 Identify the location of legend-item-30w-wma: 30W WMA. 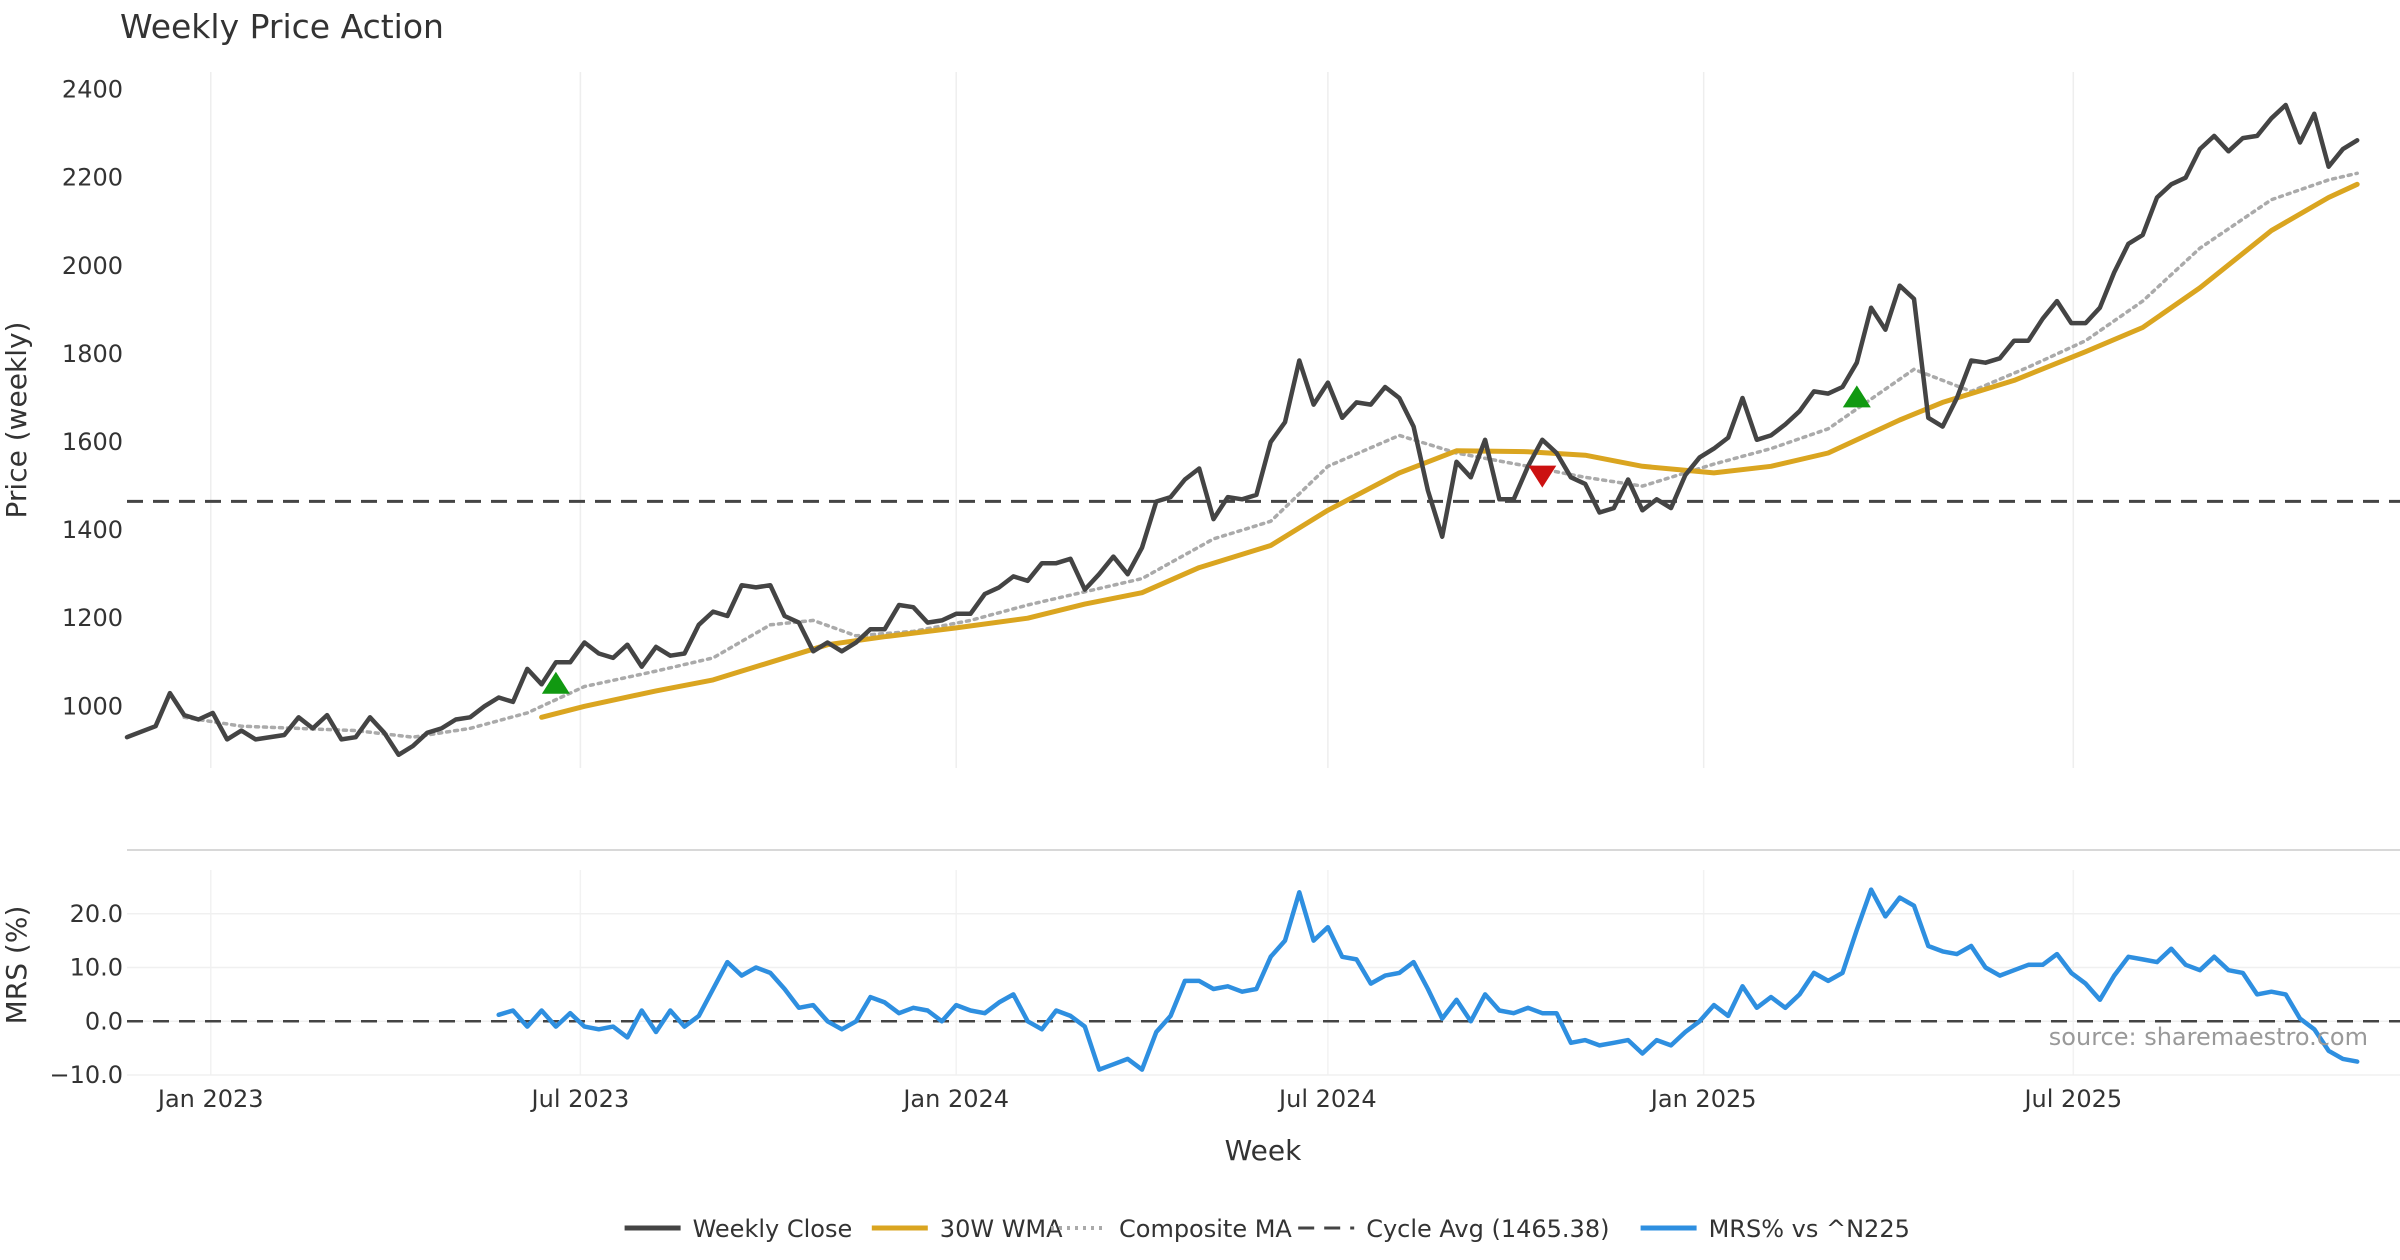
(967, 1229).